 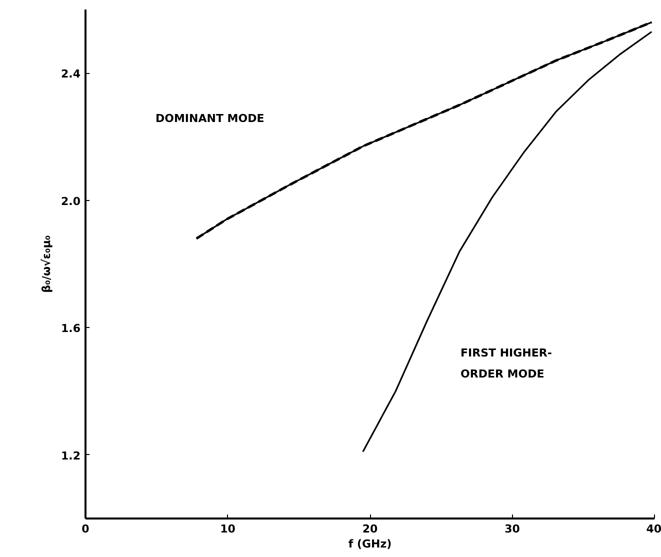 I want to click on x-tick-label: 20, so click(x=370, y=529).